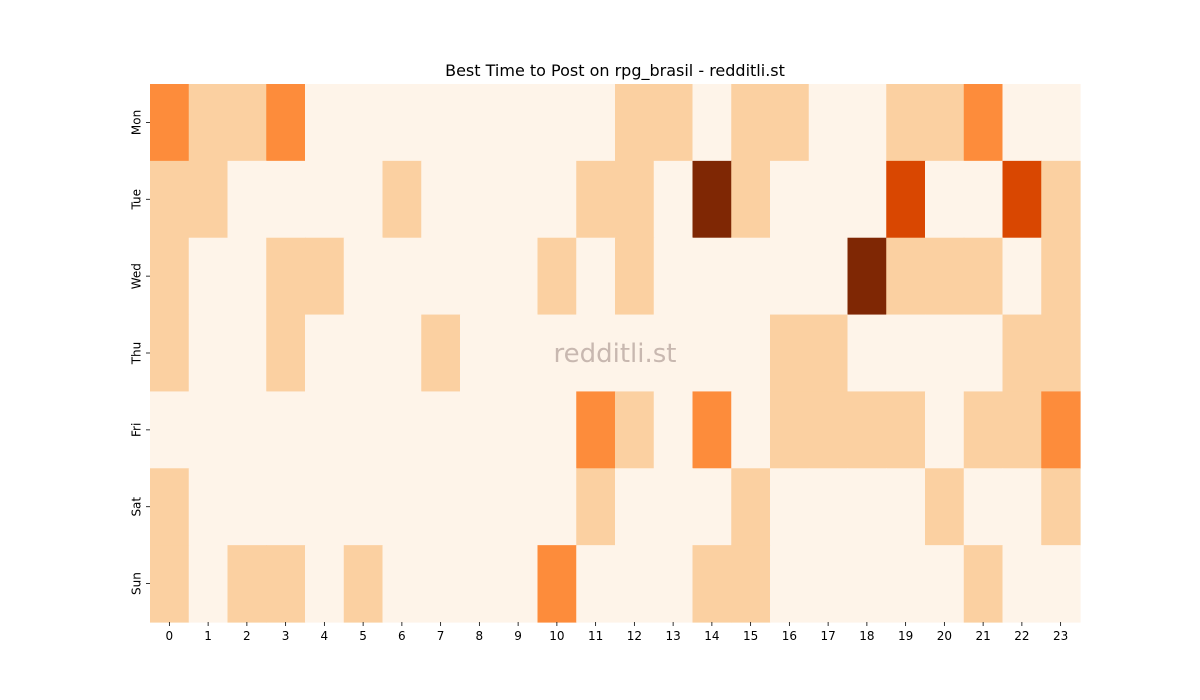 This screenshot has height=700, width=1200. Describe the element at coordinates (827, 636) in the screenshot. I see `x-tick-label: 17` at that location.